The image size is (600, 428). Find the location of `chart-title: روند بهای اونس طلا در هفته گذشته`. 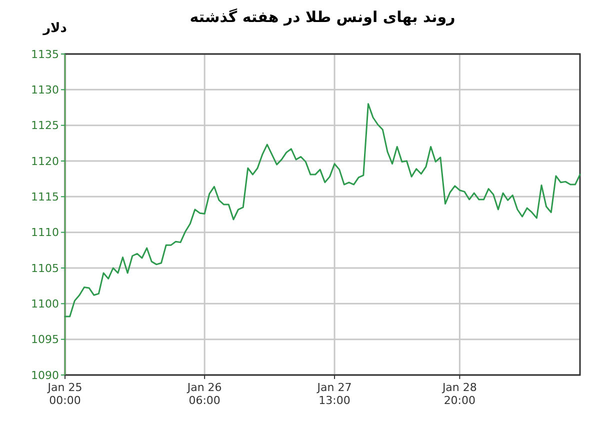

chart-title: روند بهای اونس طلا در هفته گذشته is located at coordinates (323, 17).